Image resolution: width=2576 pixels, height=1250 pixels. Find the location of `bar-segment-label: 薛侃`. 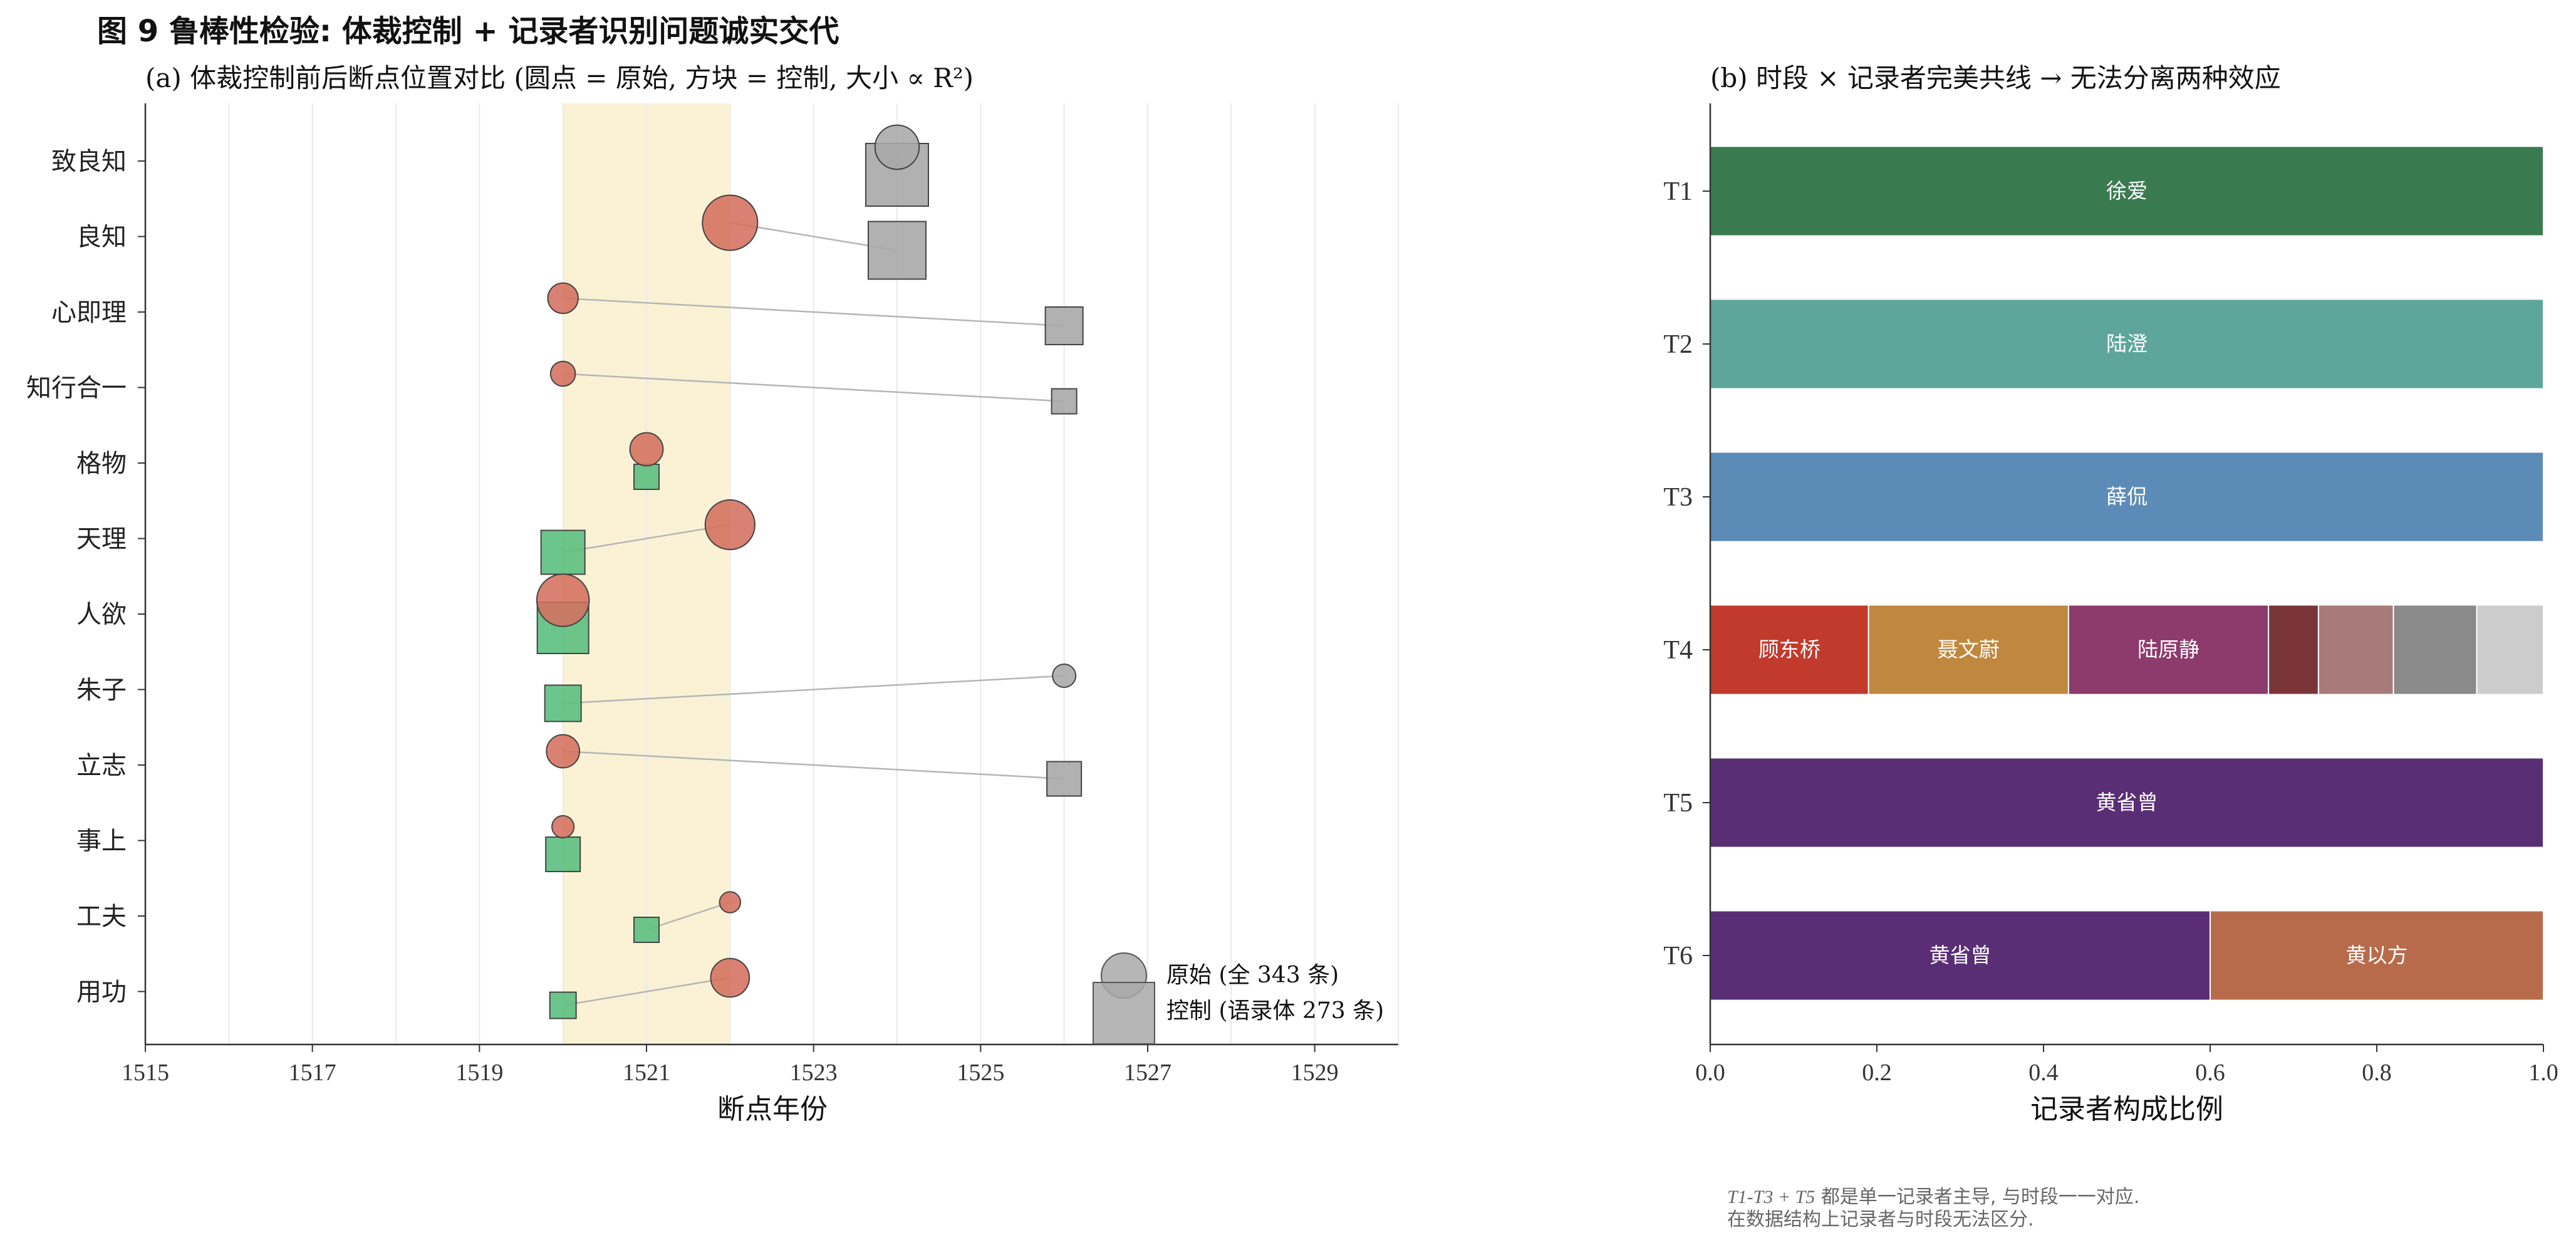

bar-segment-label: 薛侃 is located at coordinates (2127, 496).